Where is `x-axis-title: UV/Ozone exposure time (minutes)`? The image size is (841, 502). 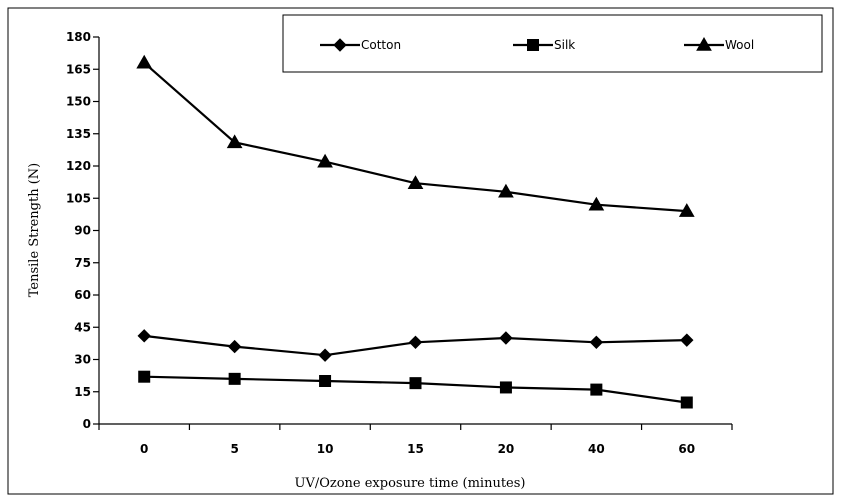 x-axis-title: UV/Ozone exposure time (minutes) is located at coordinates (409, 483).